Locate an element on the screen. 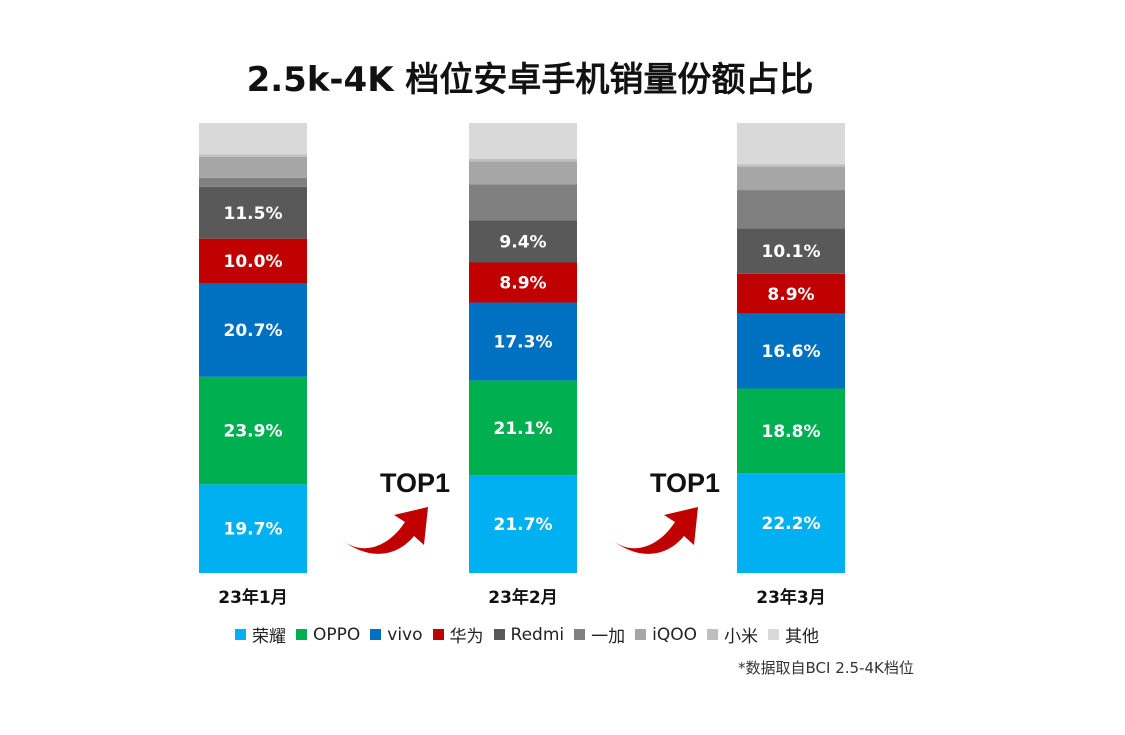 The height and width of the screenshot is (735, 1125). legend-item: 荣耀 is located at coordinates (260, 634).